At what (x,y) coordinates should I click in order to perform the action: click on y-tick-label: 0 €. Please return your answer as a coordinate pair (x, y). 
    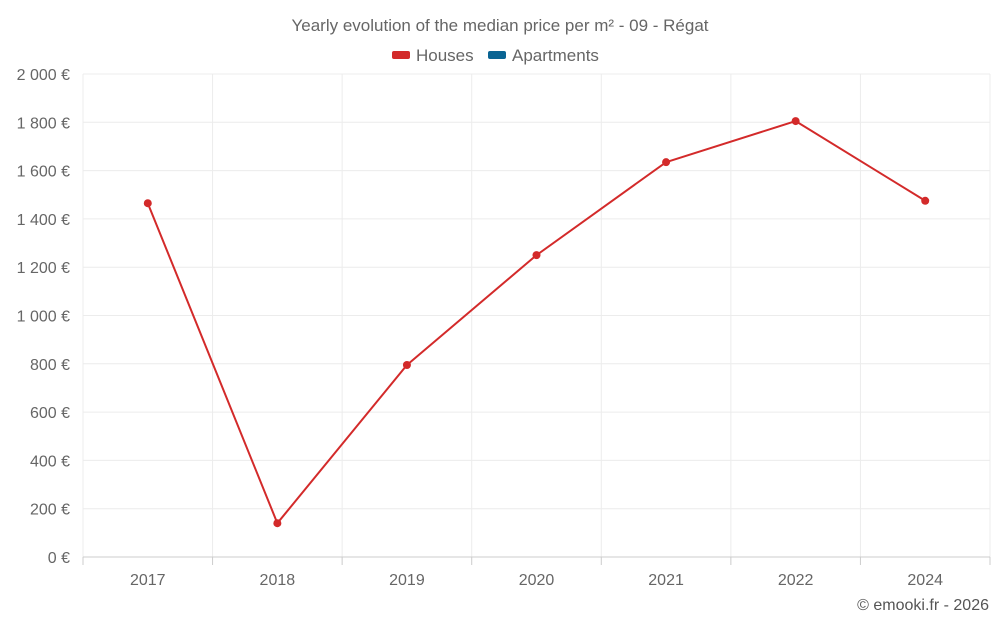
    Looking at the image, I should click on (59, 558).